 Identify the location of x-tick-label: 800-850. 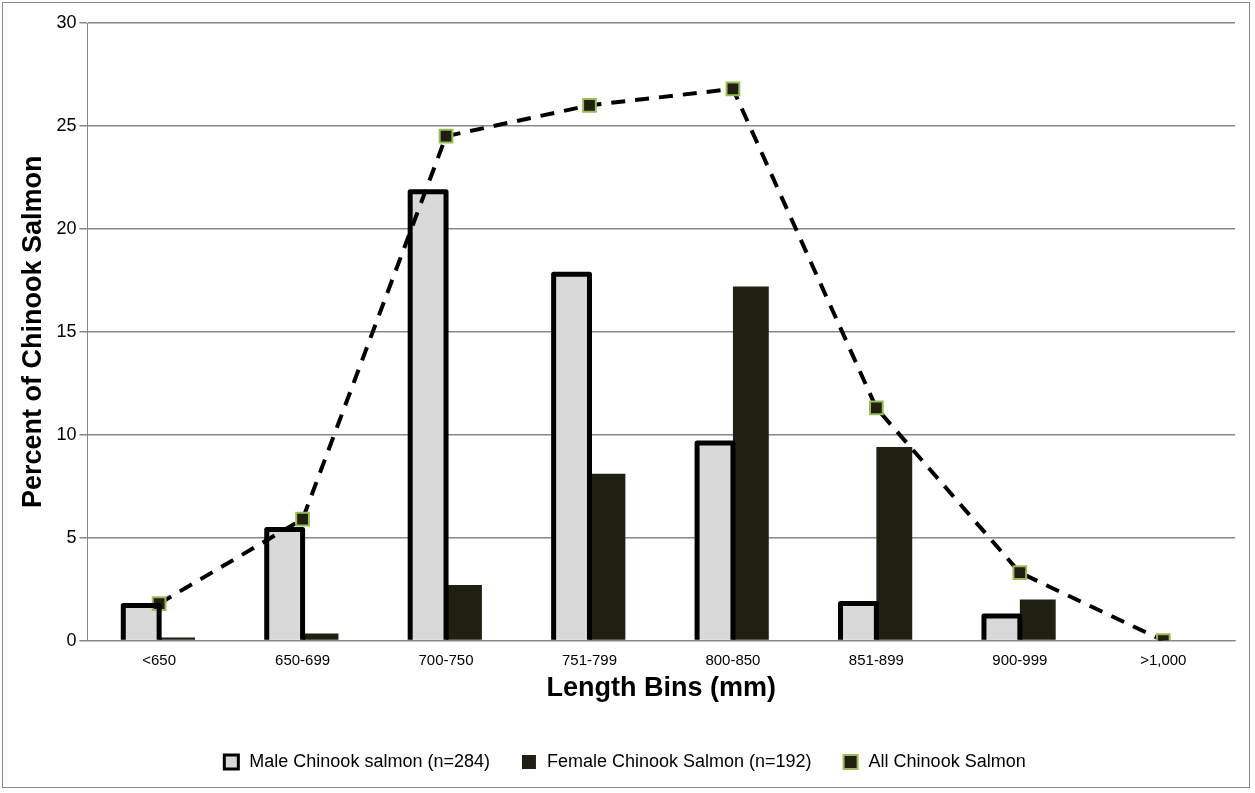
(733, 659).